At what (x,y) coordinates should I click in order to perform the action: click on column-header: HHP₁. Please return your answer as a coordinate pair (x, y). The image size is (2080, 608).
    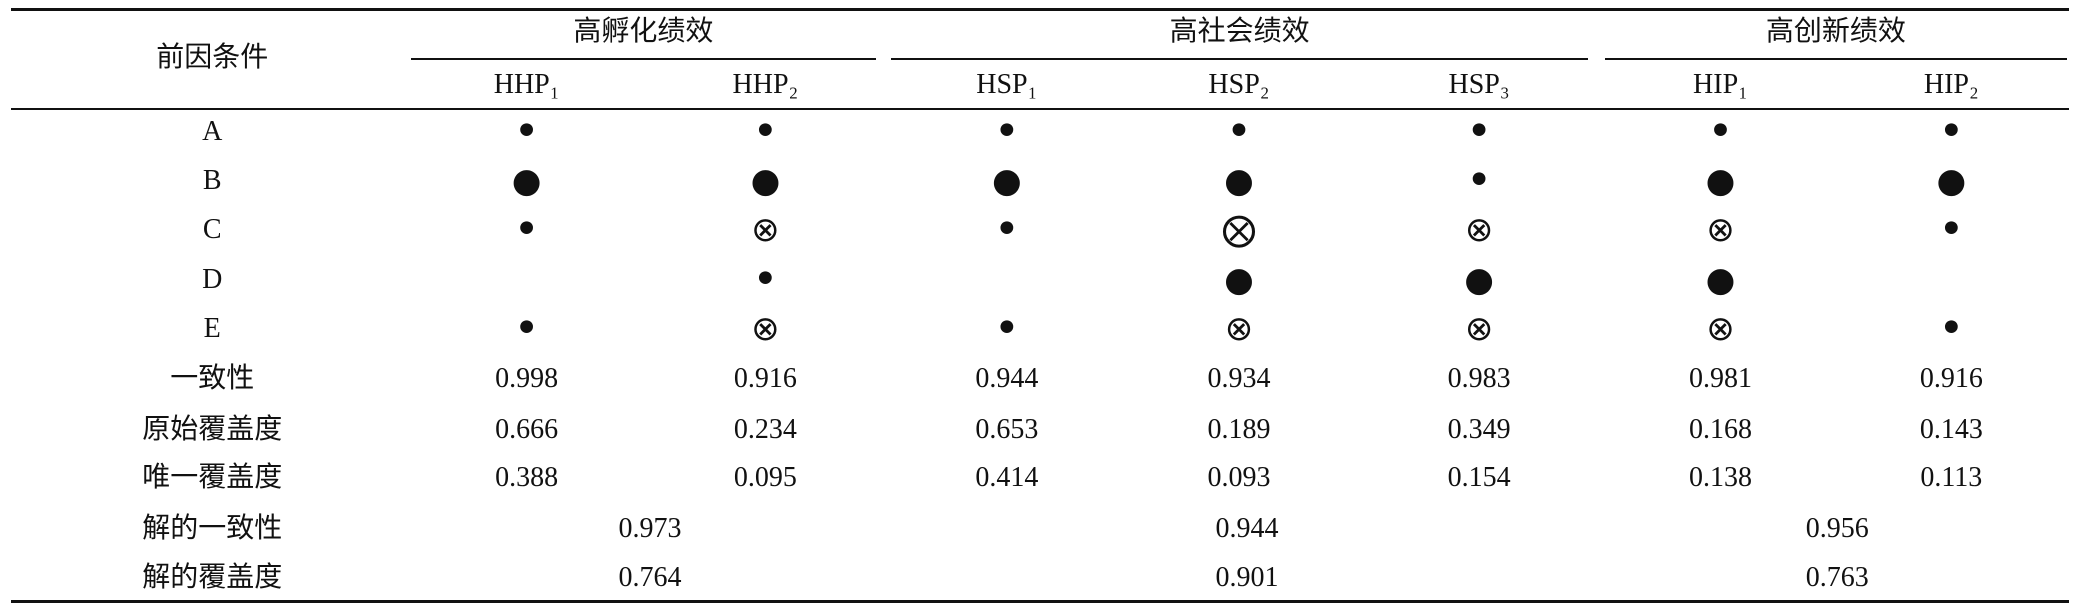
    Looking at the image, I should click on (526, 84).